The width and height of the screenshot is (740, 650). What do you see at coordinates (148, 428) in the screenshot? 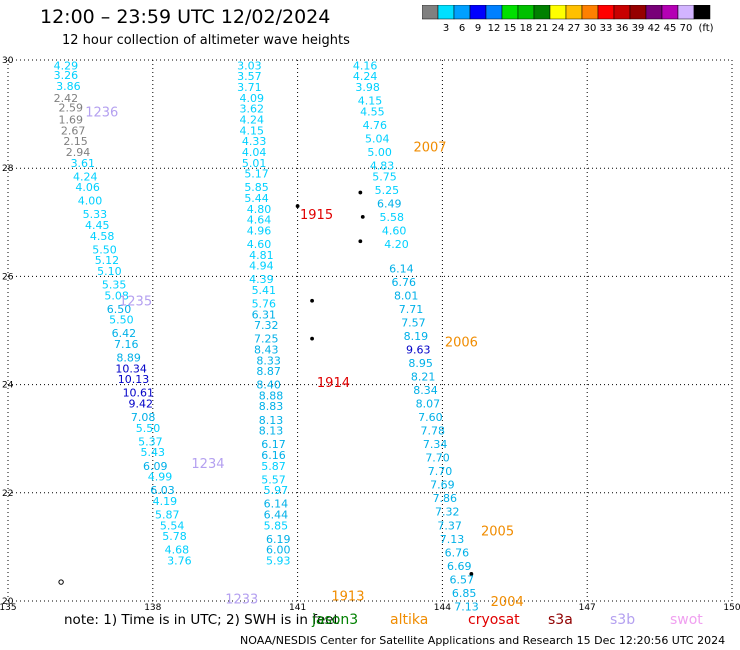
I see `wave-height-value: 5.50` at bounding box center [148, 428].